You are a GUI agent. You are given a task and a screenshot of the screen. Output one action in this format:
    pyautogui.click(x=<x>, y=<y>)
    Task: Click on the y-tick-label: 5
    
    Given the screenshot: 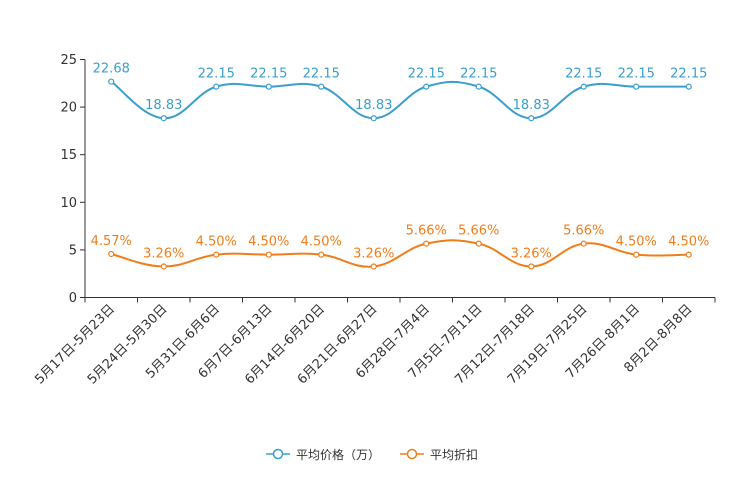 What is the action you would take?
    pyautogui.click(x=73, y=250)
    